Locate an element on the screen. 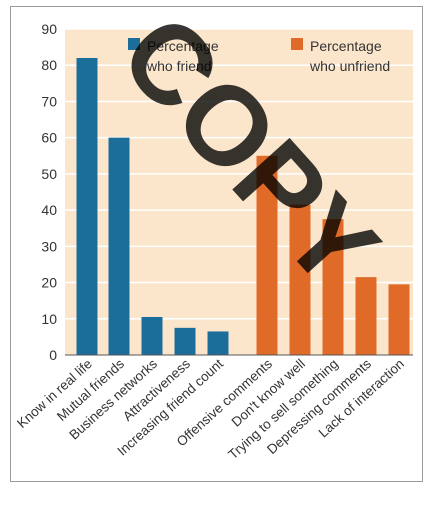  legend-label: who unfriend is located at coordinates (349, 66).